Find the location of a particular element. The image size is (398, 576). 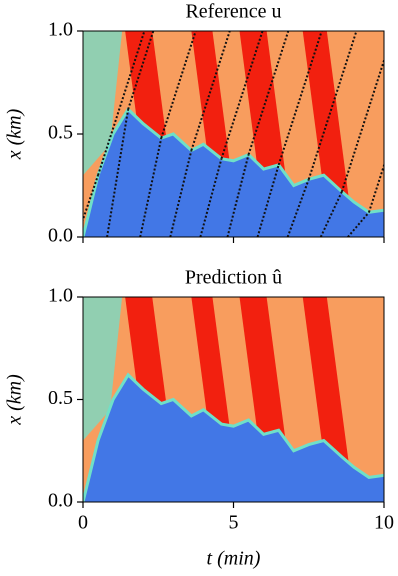

x-tick-label: 10 is located at coordinates (384, 523).